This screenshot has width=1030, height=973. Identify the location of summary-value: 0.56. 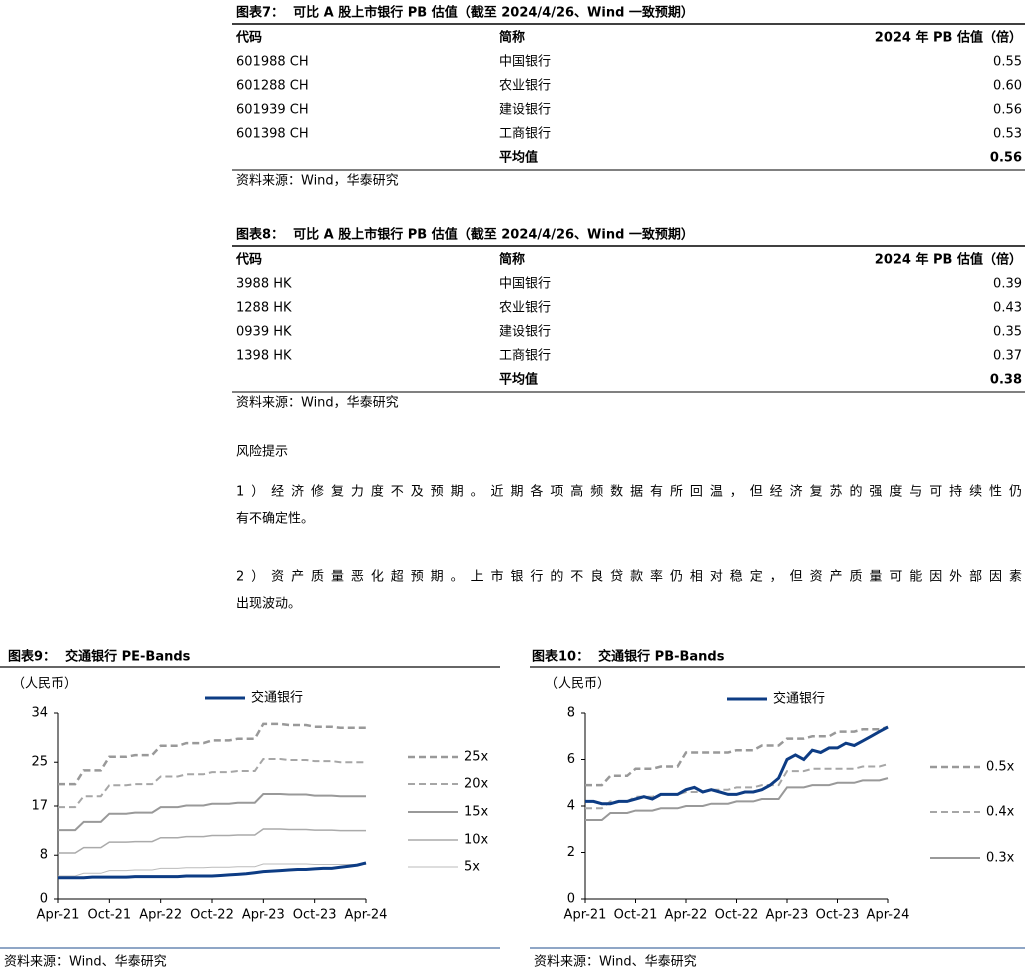
(1006, 158).